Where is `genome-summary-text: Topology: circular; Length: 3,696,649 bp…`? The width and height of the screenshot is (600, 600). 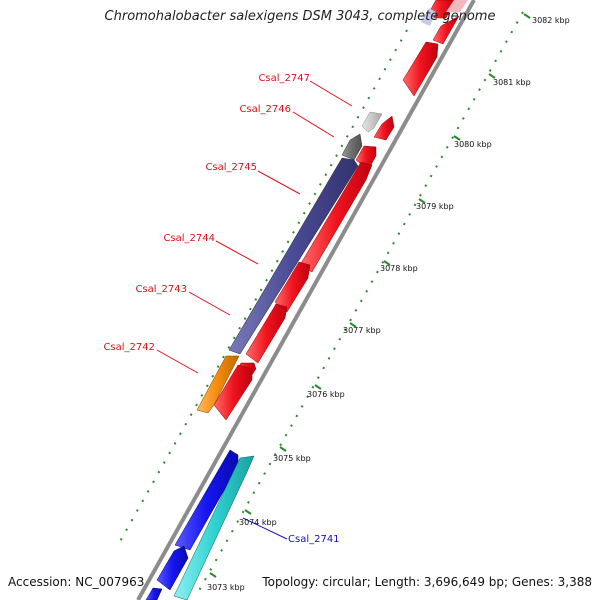
genome-summary-text: Topology: circular; Length: 3,696,649 bp… is located at coordinates (427, 582).